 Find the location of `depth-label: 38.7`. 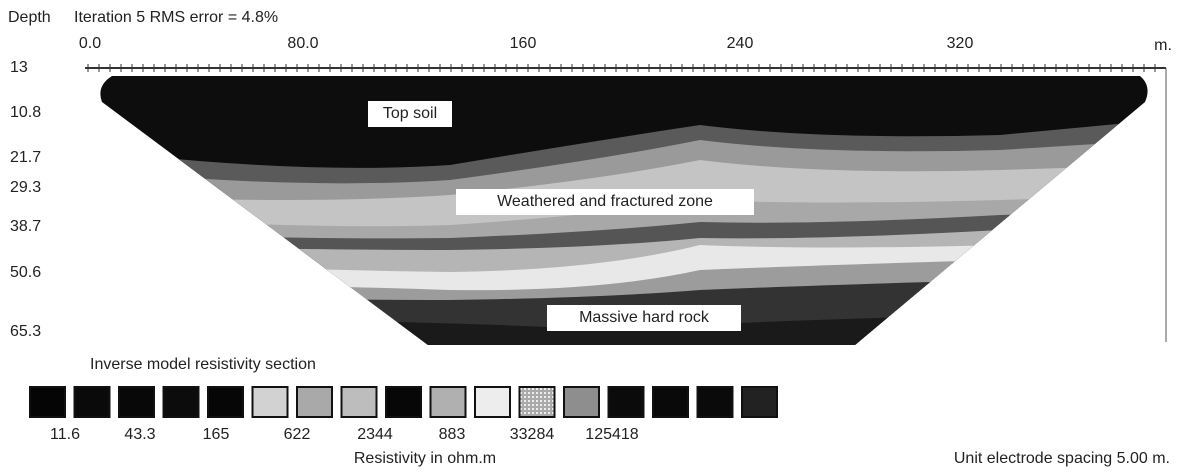

depth-label: 38.7 is located at coordinates (25, 226).